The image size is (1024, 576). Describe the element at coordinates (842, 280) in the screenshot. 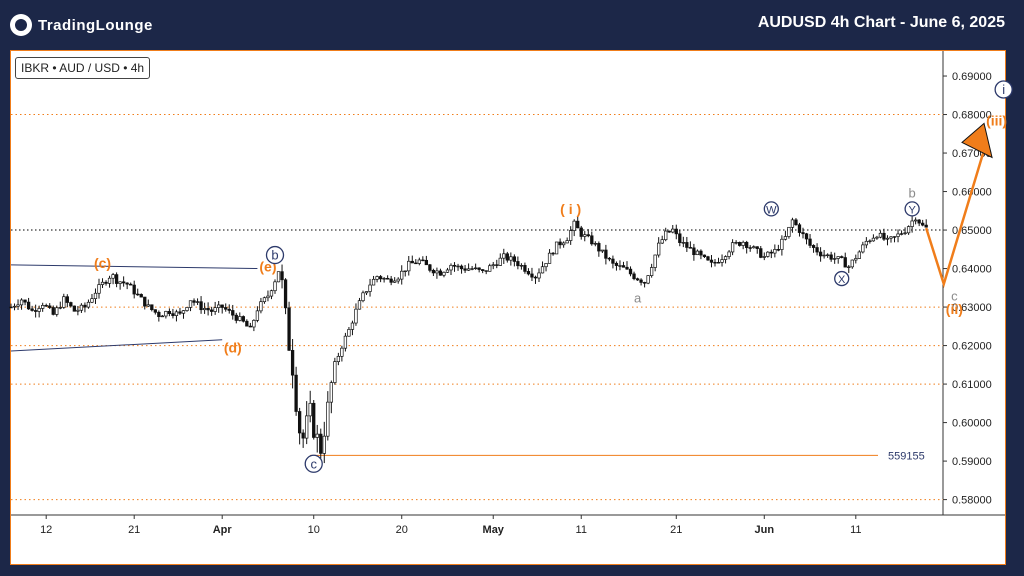

I see `wave-label: X` at that location.